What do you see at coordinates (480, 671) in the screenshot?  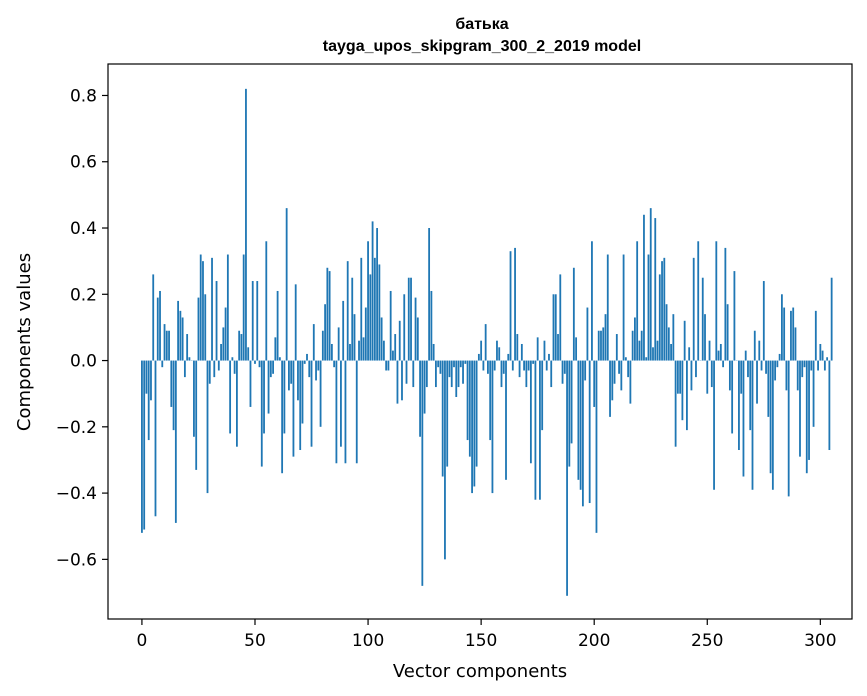 I see `x-axis-label: Vector components` at bounding box center [480, 671].